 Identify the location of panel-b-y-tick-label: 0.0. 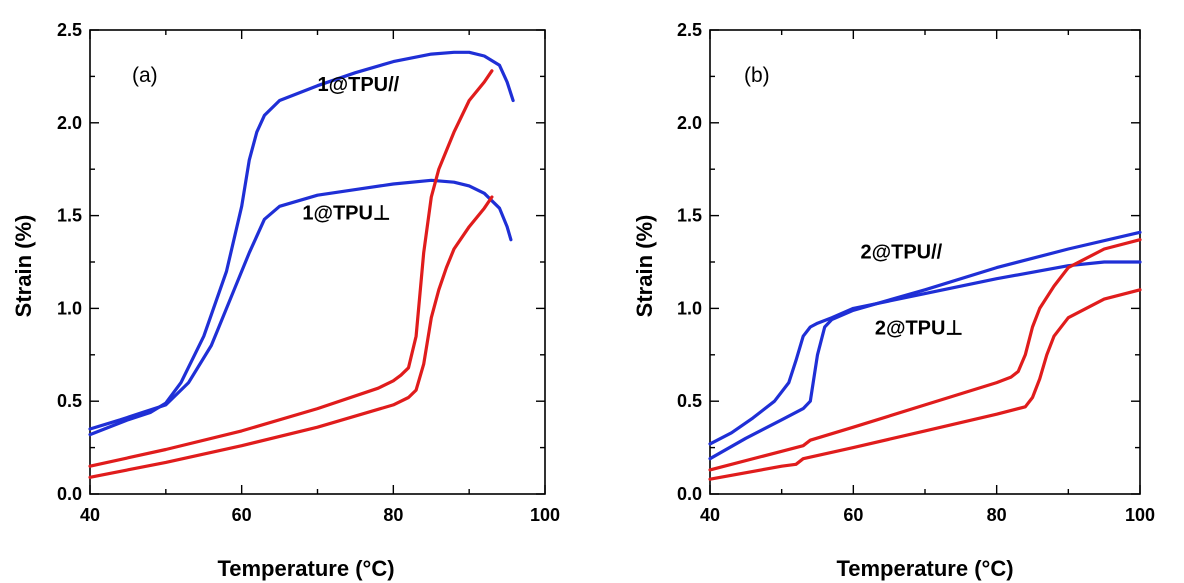
(689, 494).